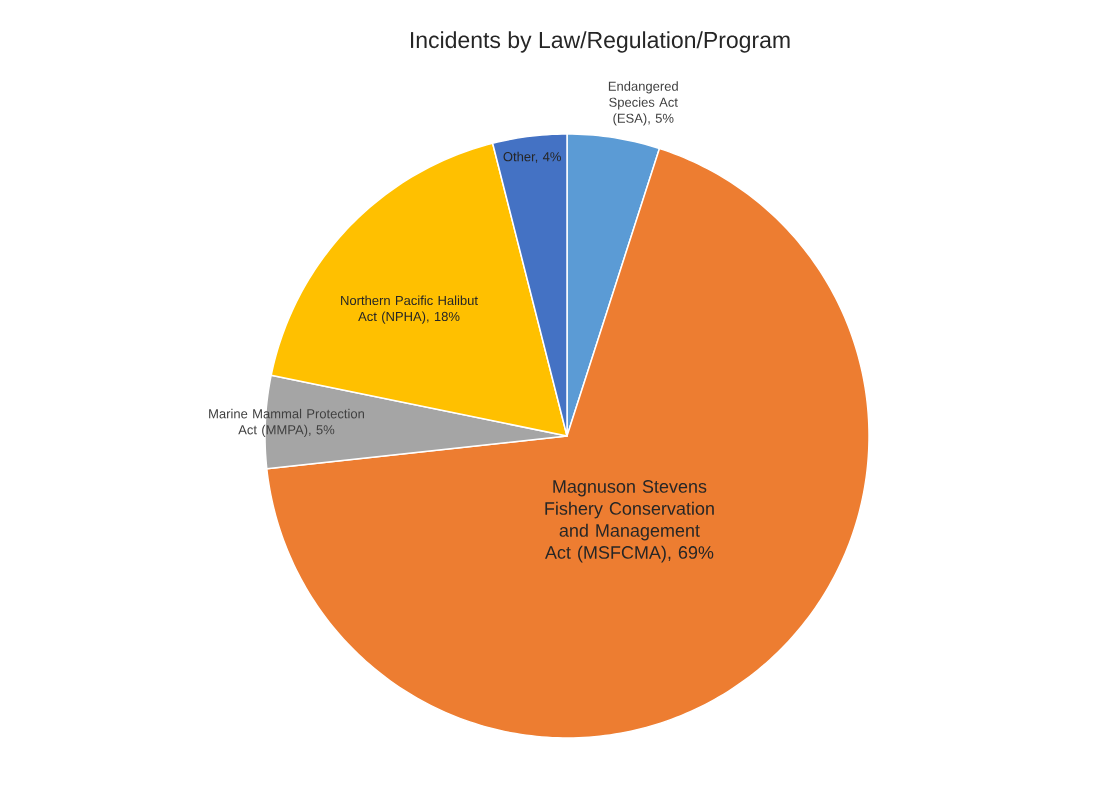  I want to click on slice-label: Northern Pacific Halibut Act (NPHA), 18%, so click(409, 309).